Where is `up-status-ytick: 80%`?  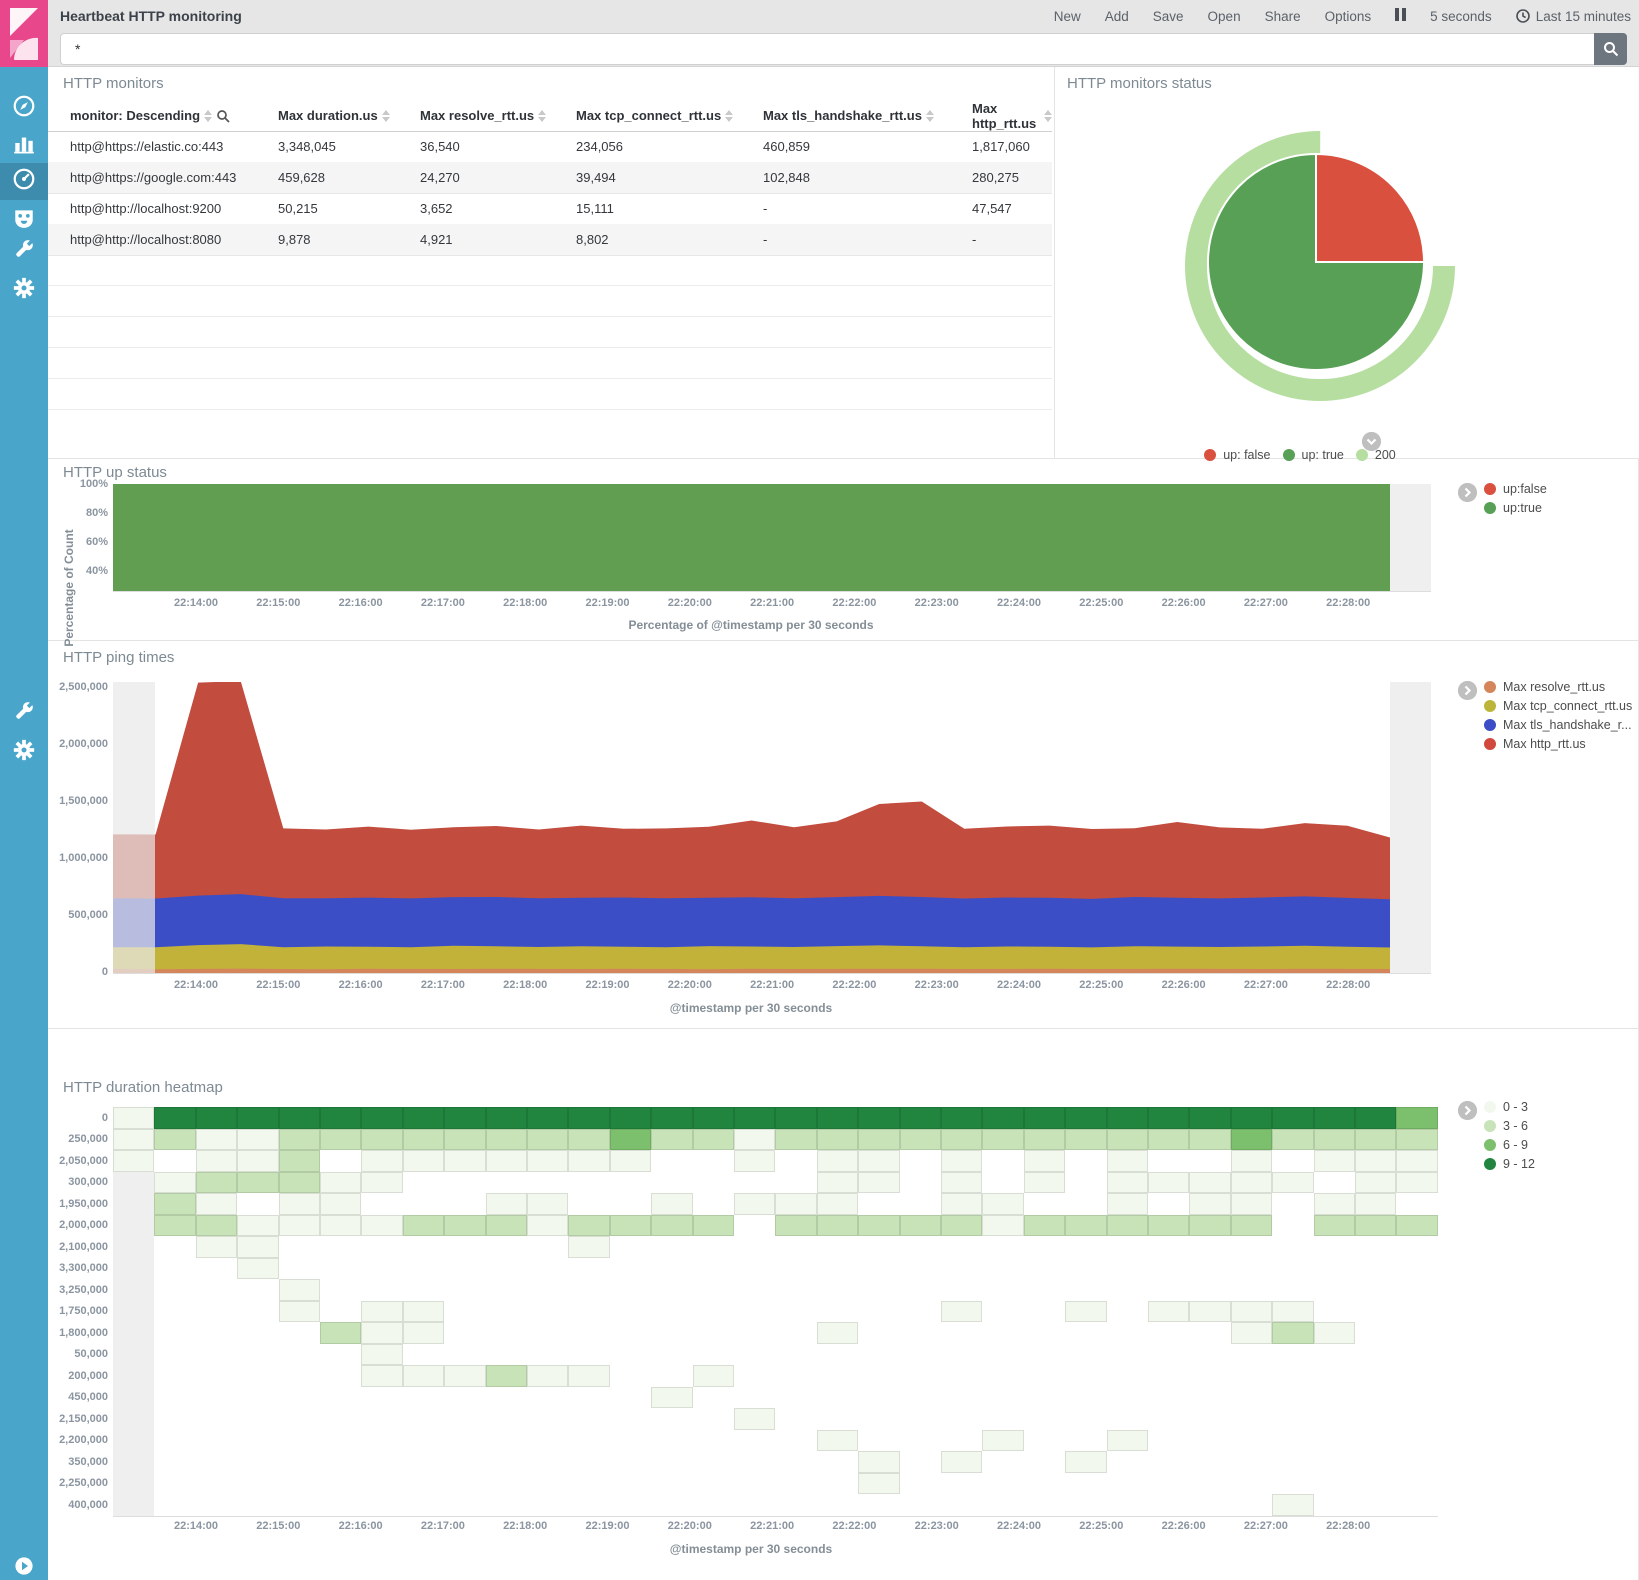 up-status-ytick: 80% is located at coordinates (96, 513).